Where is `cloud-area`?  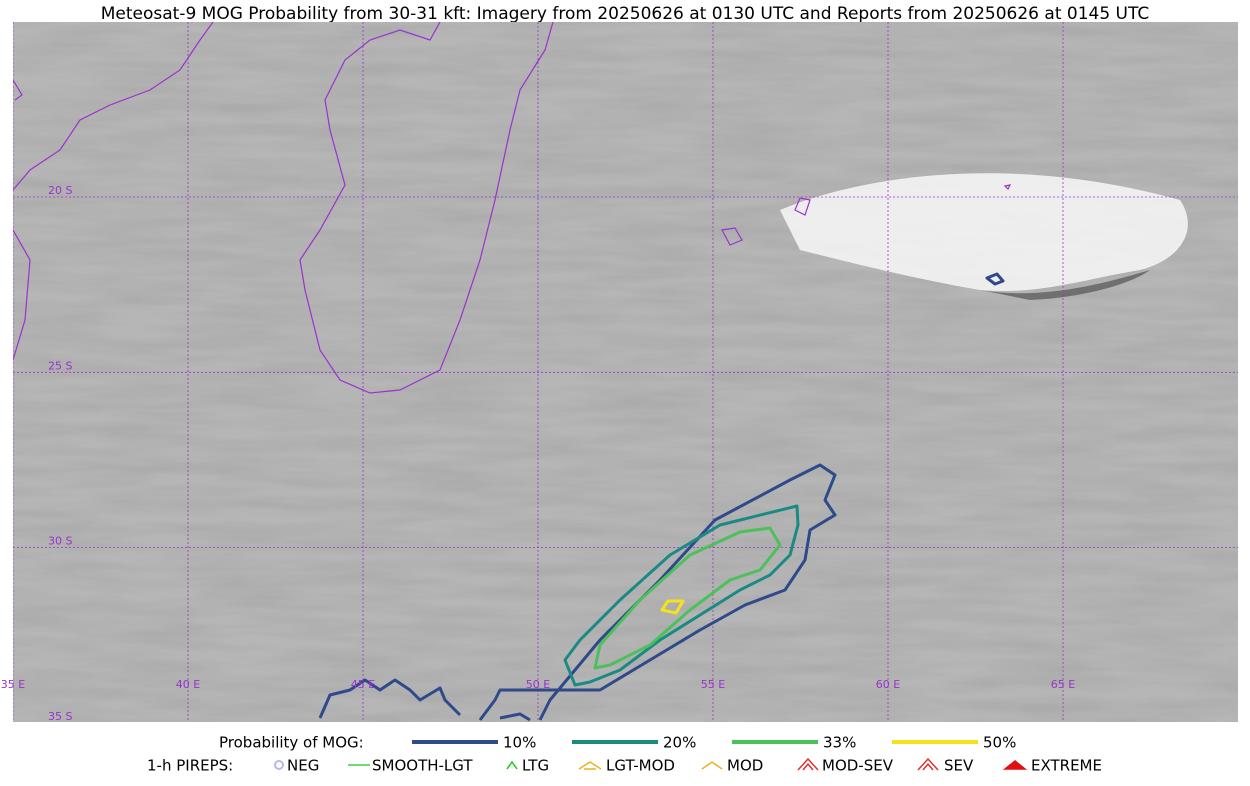 cloud-area is located at coordinates (984, 232).